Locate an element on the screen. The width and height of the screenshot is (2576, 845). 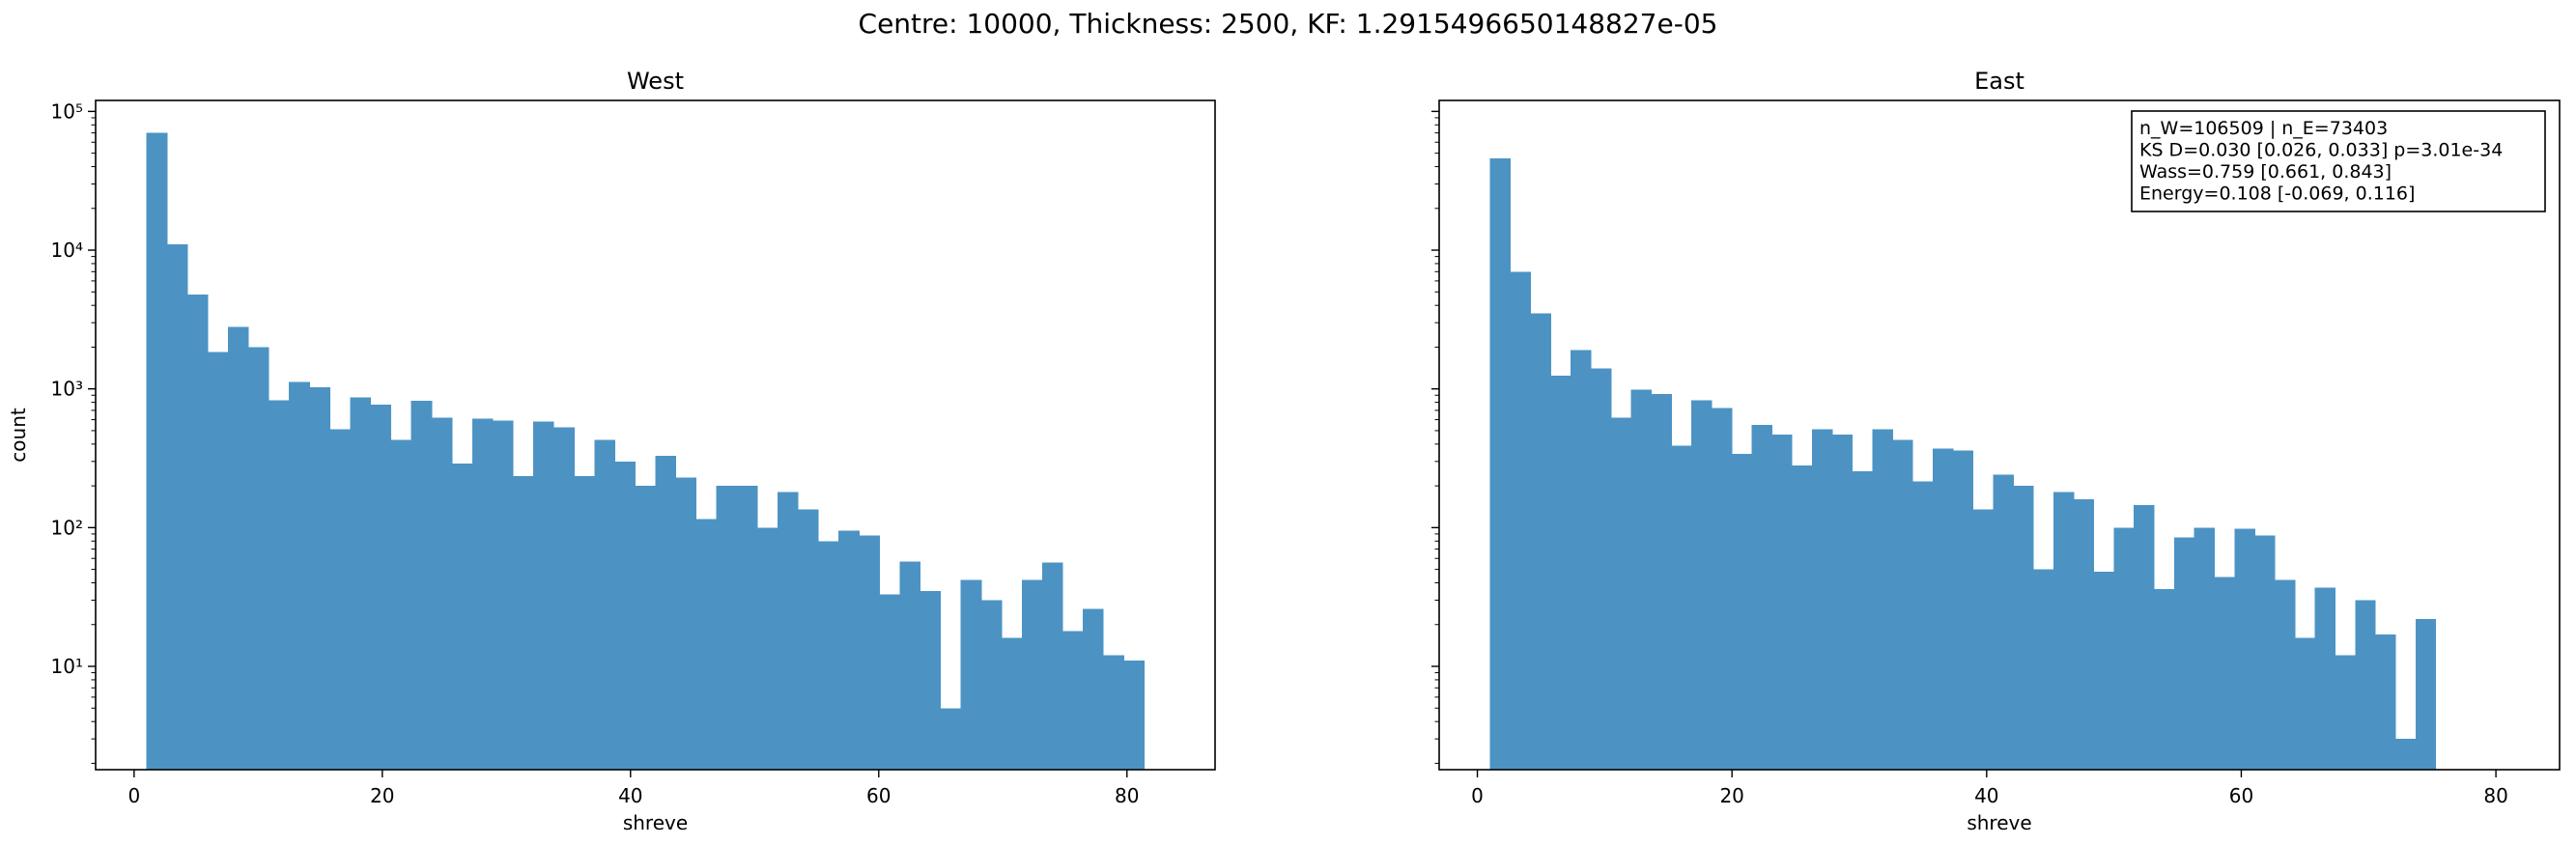
y-tick-label: 10² is located at coordinates (67, 527).